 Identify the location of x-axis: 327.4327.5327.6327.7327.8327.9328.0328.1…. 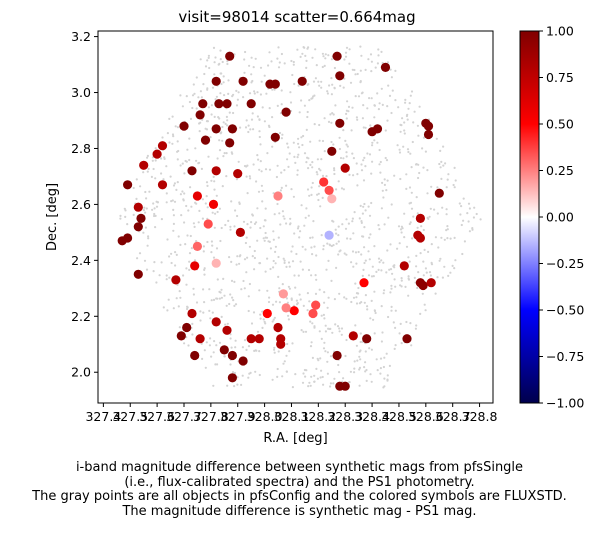
(291, 413).